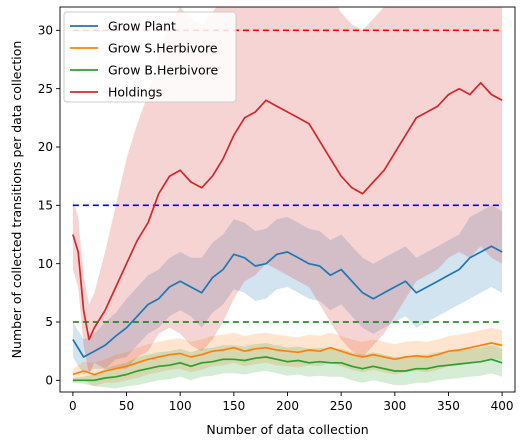  I want to click on legend-label-grow-s-herbivore: Grow S.Herbivore, so click(163, 48).